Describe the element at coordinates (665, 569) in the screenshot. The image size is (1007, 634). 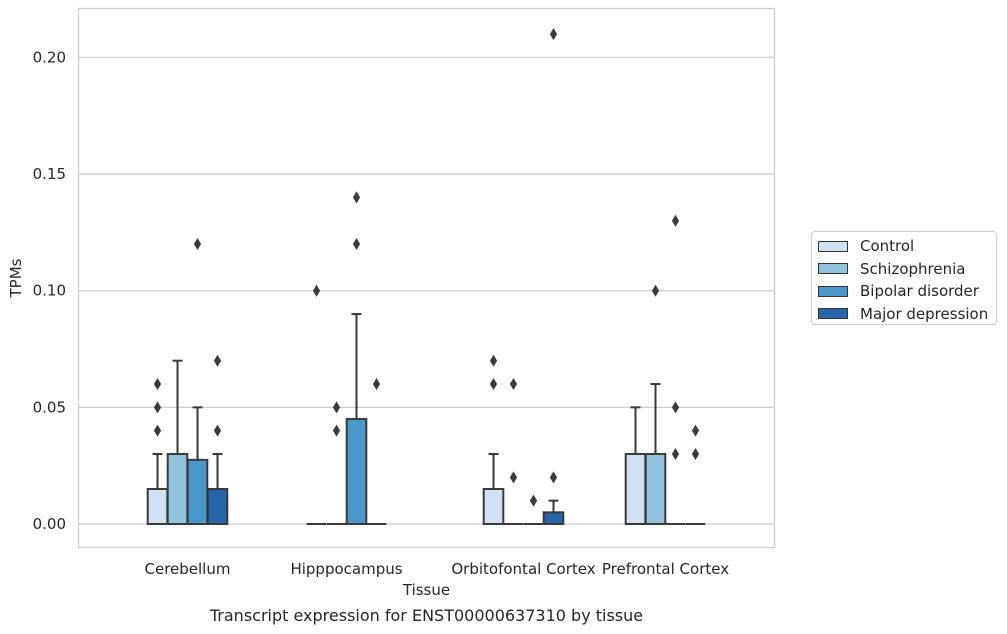
I see `x-tick-label: Prefrontal Cortex` at that location.